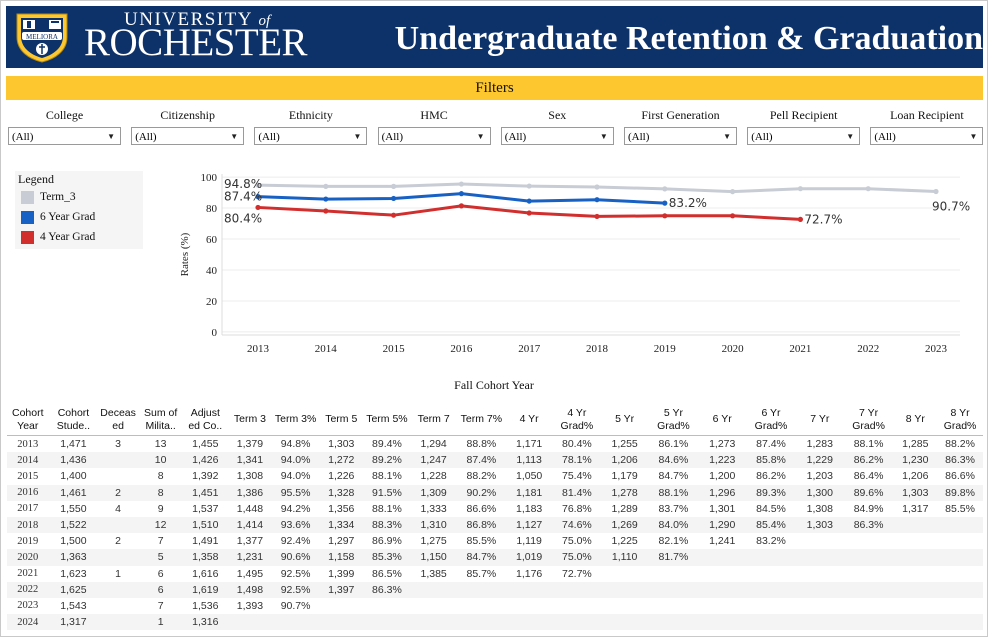 The height and width of the screenshot is (637, 988). I want to click on table-cell: 1,247, so click(433, 460).